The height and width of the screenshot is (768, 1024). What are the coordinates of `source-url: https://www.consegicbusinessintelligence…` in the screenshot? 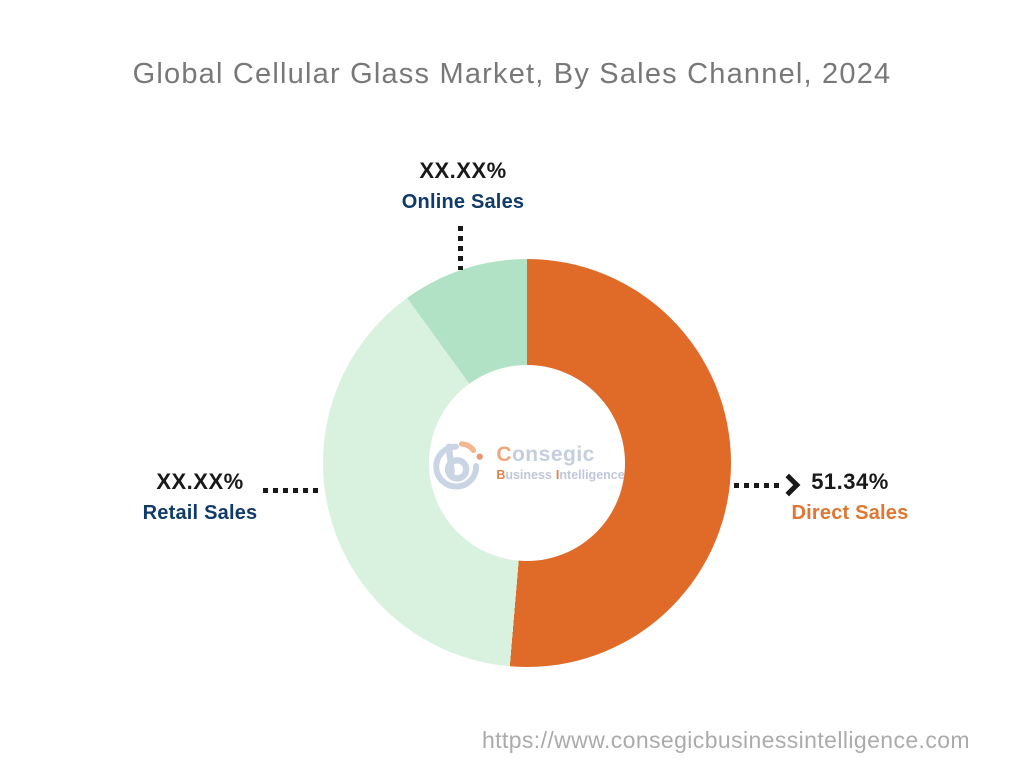 It's located at (725, 740).